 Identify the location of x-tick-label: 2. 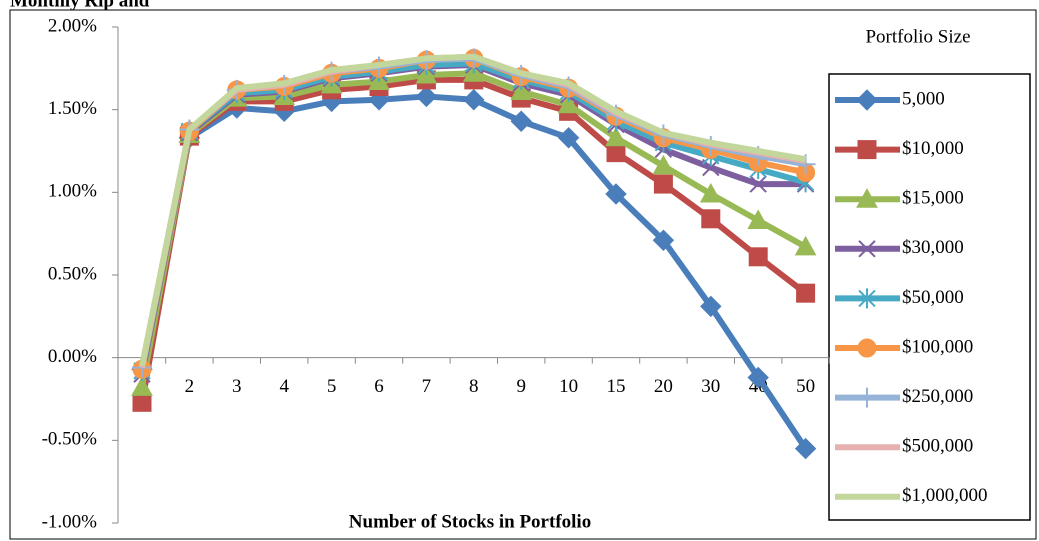
(190, 386).